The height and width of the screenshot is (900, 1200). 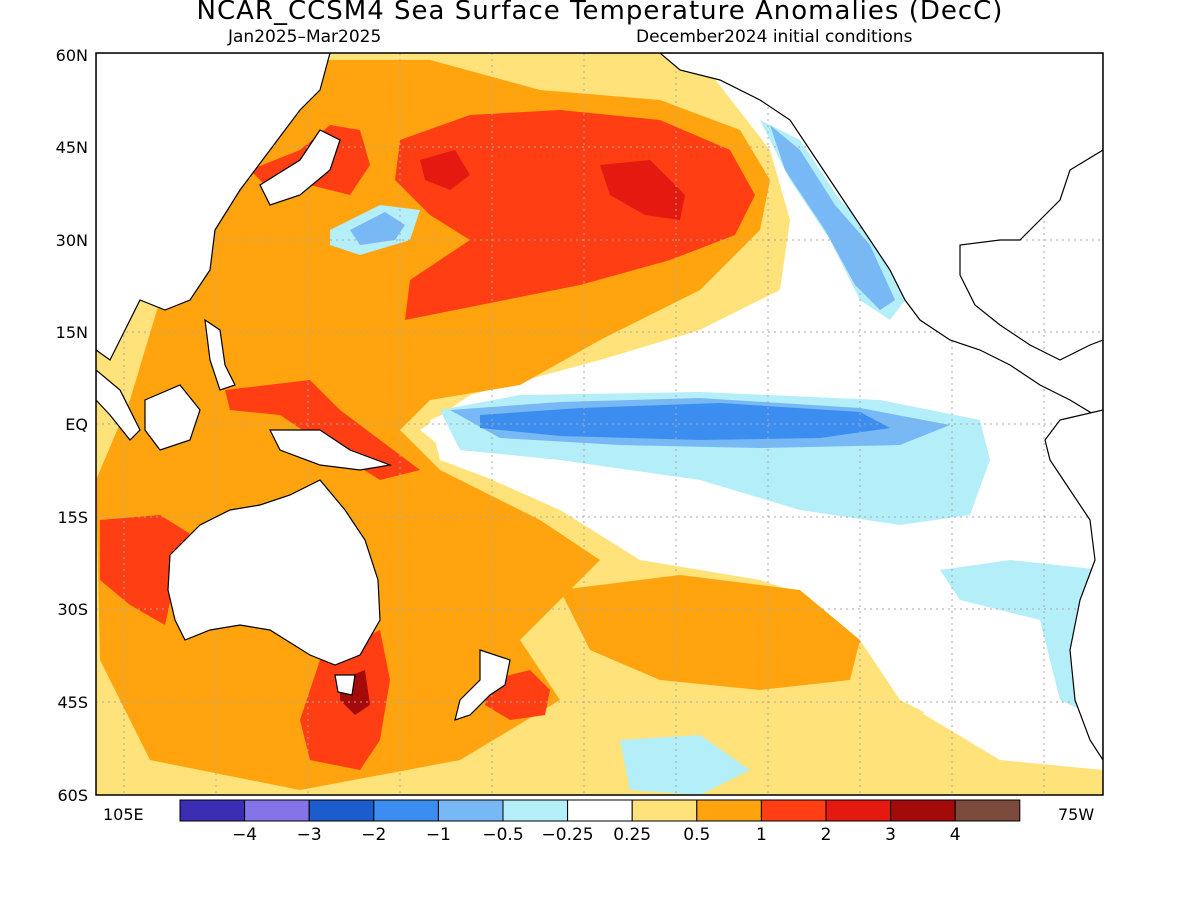 I want to click on lat-label: 30N, so click(x=72, y=240).